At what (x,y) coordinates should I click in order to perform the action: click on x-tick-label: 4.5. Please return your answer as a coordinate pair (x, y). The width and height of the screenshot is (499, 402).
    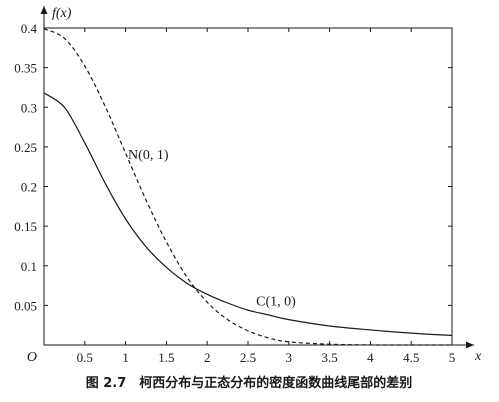
    Looking at the image, I should click on (411, 357).